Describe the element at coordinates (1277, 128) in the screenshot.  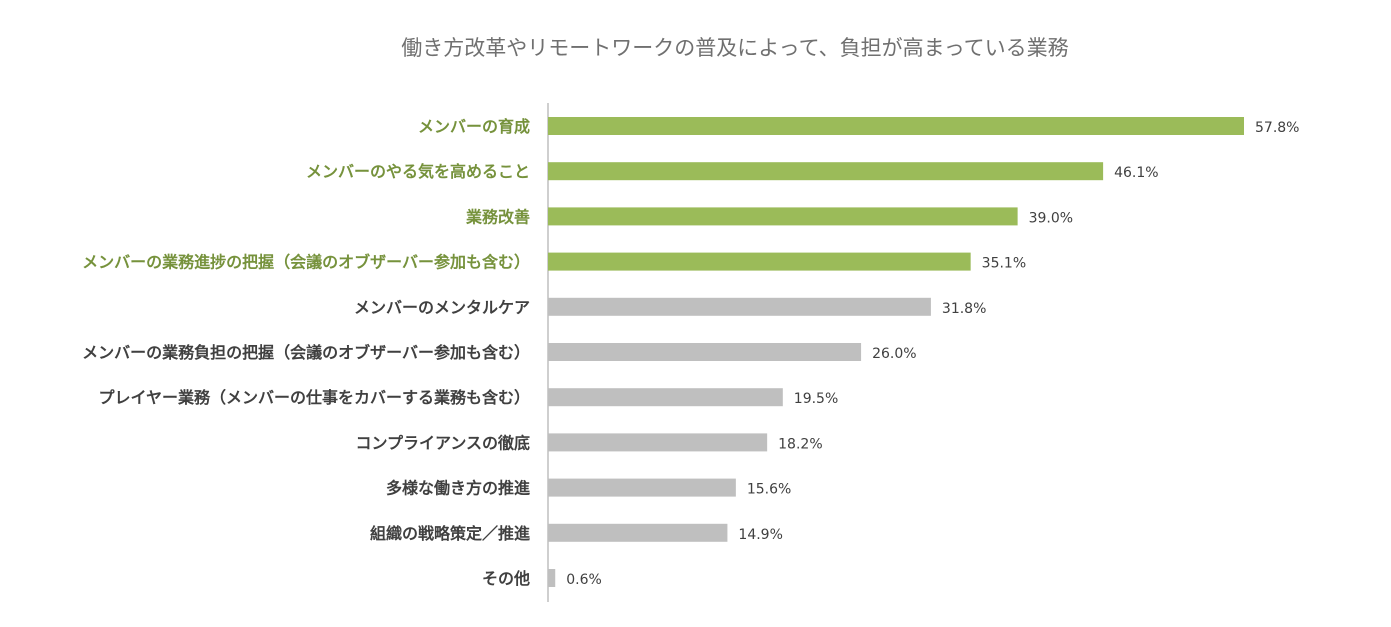
I see `value-label-1: 57.8%` at that location.